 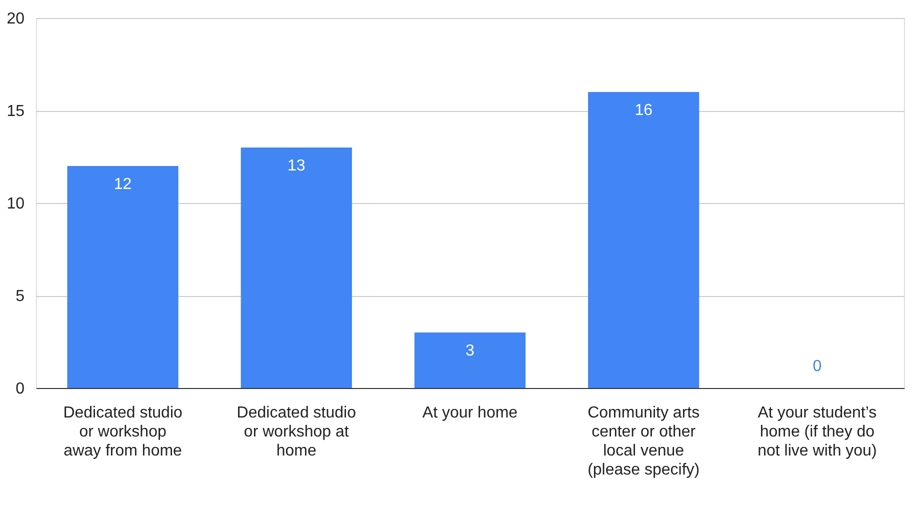 I want to click on x-tick-label: Dedicated studio or workshop at home, so click(x=296, y=432).